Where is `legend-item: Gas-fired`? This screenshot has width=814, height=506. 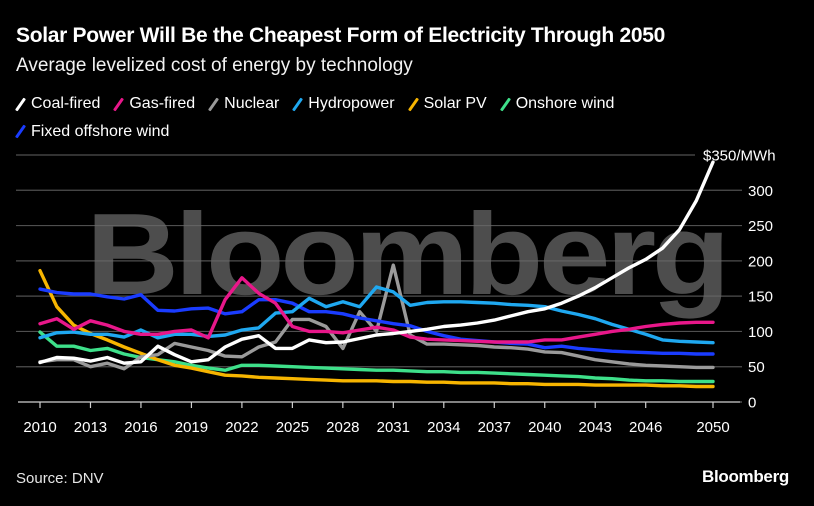 legend-item: Gas-fired is located at coordinates (154, 104).